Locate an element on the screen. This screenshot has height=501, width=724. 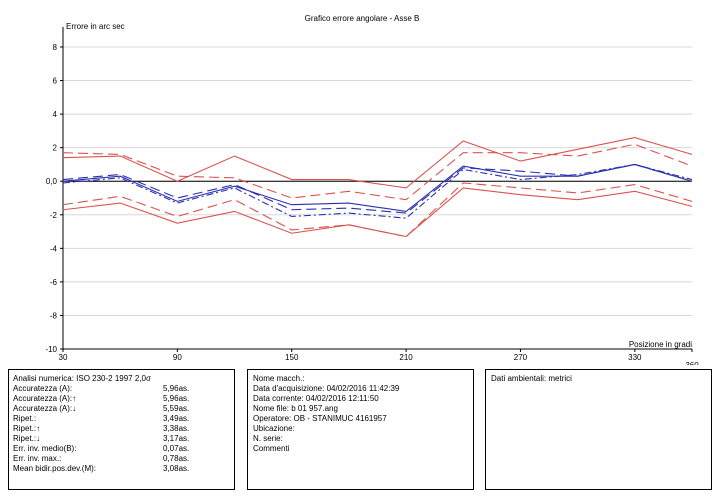
analysis-header: Analisi numerica: ISO 230-2 1997 2,0σ is located at coordinates (82, 378).